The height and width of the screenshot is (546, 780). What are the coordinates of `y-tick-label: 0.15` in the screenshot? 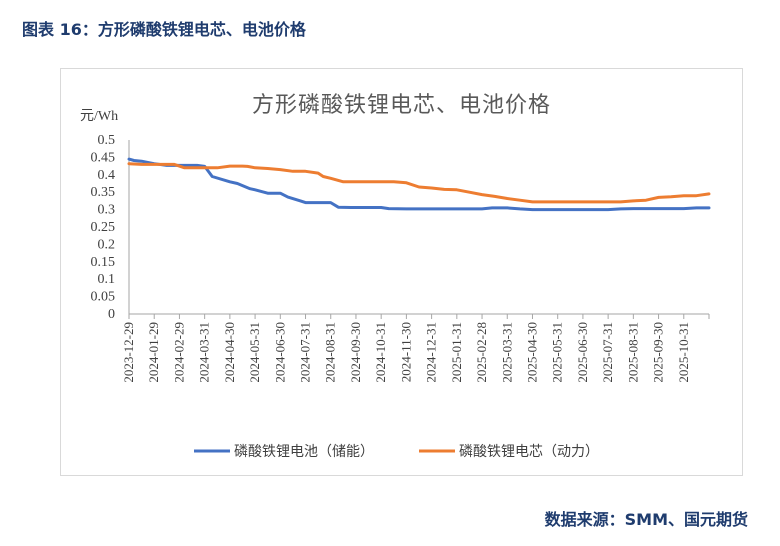 It's located at (103, 262).